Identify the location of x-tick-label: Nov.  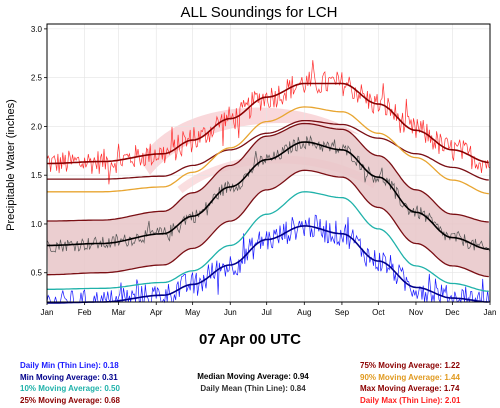
(416, 312).